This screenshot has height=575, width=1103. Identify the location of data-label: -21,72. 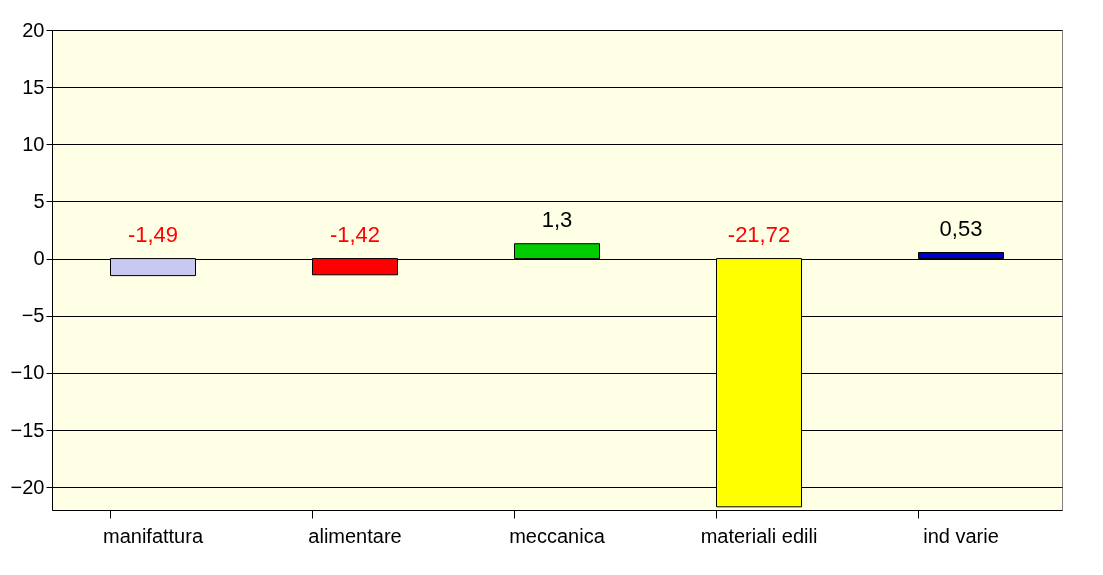
(759, 234).